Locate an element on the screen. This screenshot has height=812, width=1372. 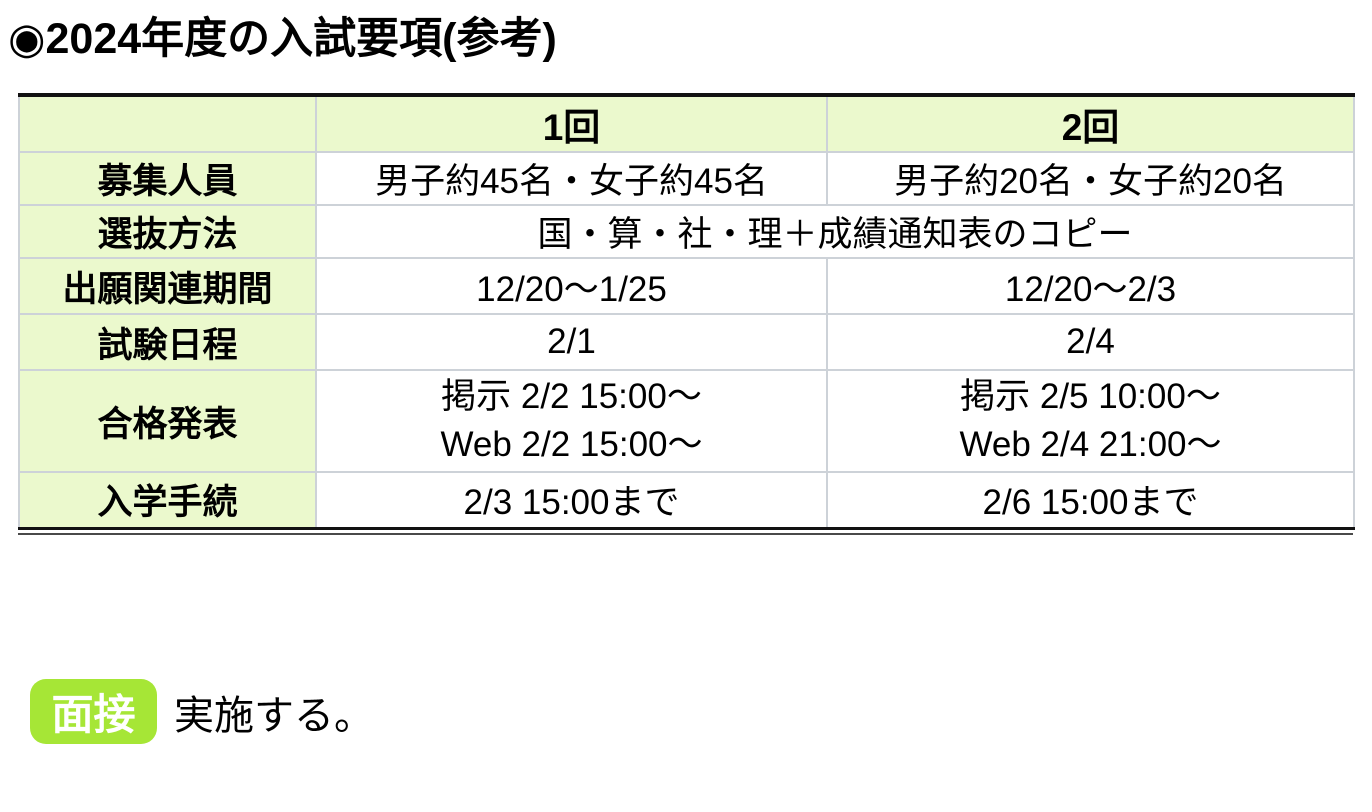
interview-badge: 面接 is located at coordinates (93, 711).